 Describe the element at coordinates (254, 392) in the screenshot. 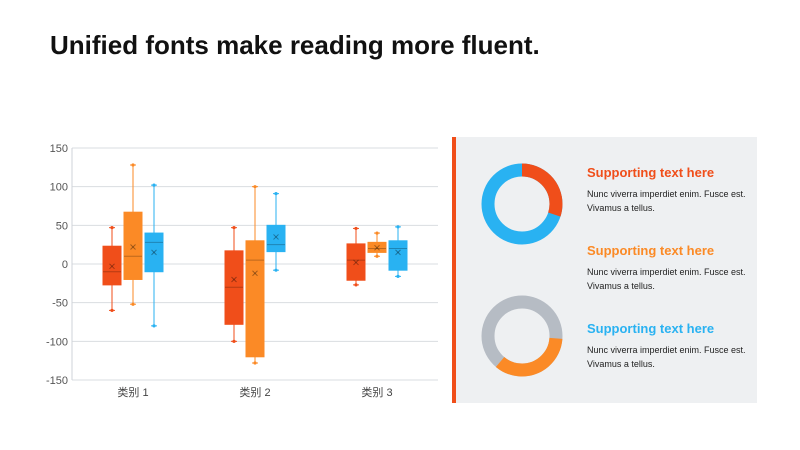

I see `x-tick-label: 类别 2` at that location.